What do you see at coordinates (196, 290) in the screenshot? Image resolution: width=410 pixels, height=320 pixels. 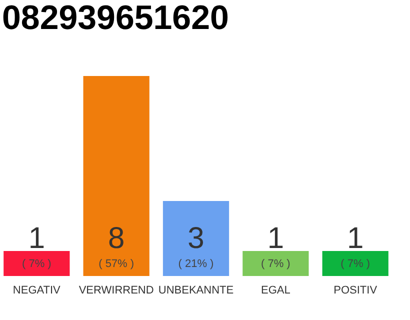 I see `x-tick-label: UNBEKANNTE` at bounding box center [196, 290].